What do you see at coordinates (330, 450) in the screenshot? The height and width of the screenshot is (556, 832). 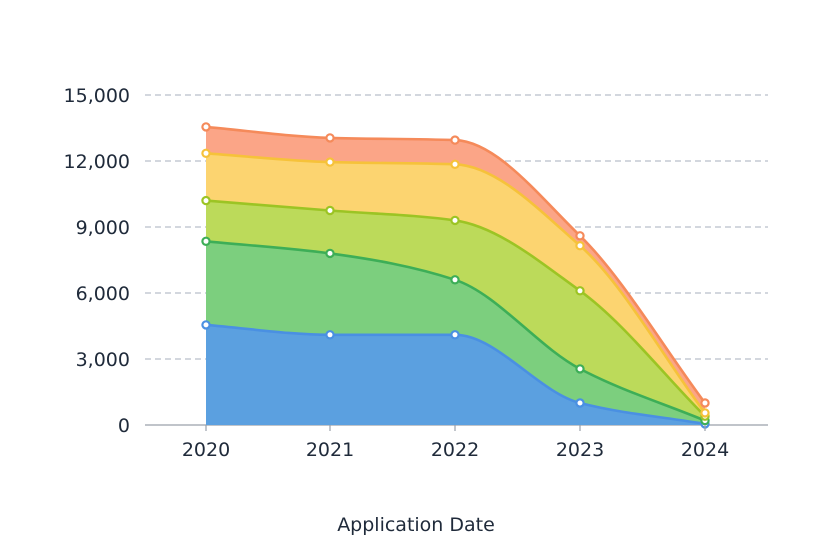 I see `x-tick-label: 2021` at bounding box center [330, 450].